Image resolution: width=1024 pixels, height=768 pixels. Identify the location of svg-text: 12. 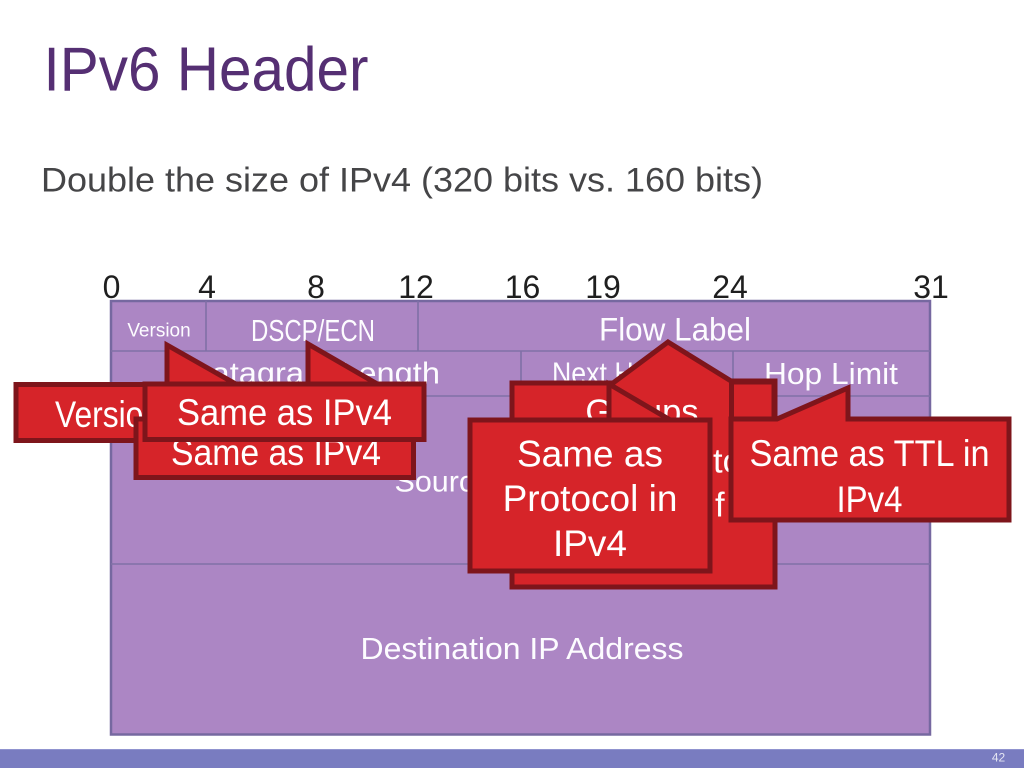
(416, 287).